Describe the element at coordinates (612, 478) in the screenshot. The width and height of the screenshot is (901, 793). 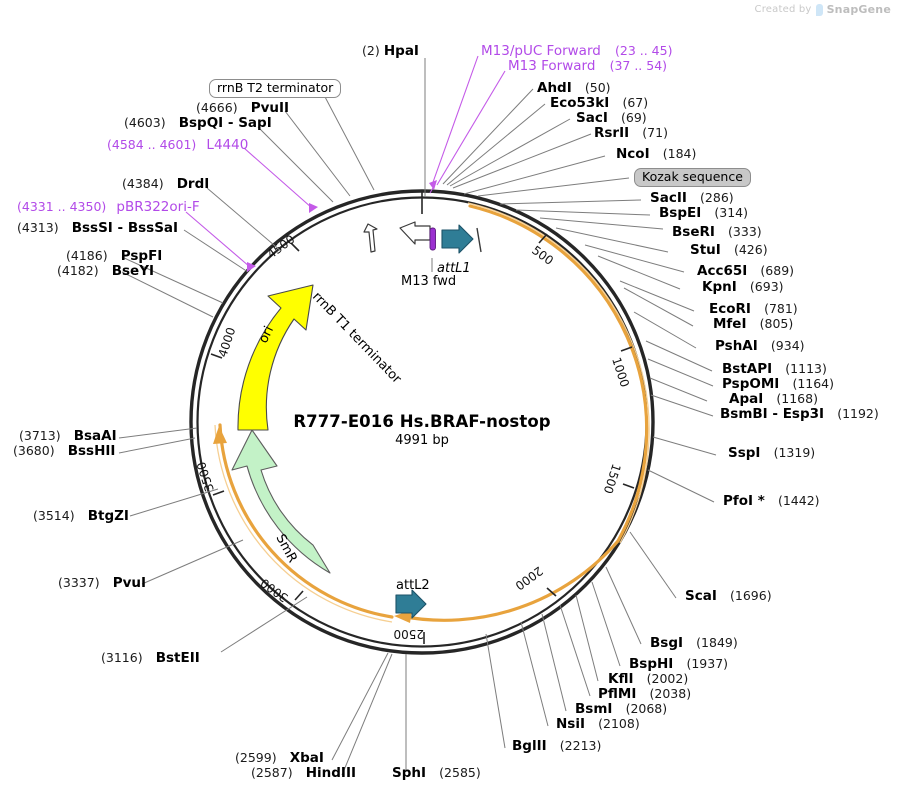
I see `tick-label-1500: 1500` at that location.